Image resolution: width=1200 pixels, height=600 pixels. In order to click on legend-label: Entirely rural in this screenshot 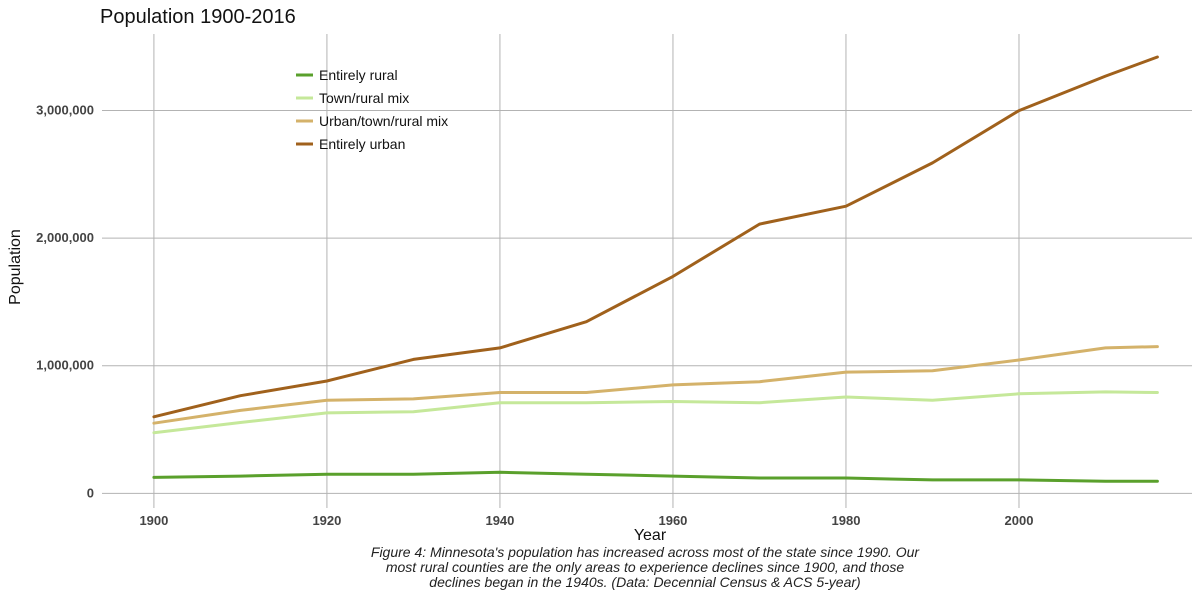, I will do `click(358, 75)`.